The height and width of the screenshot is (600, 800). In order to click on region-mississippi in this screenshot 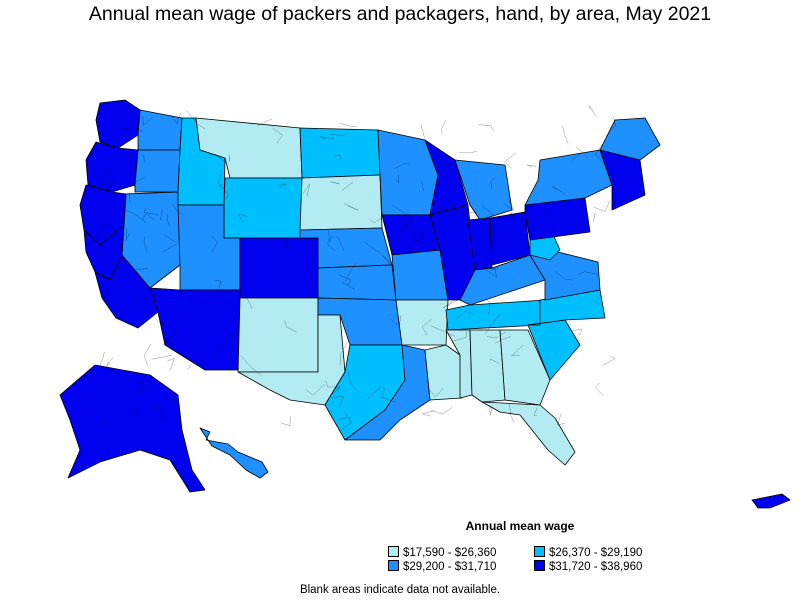, I will do `click(459, 364)`.